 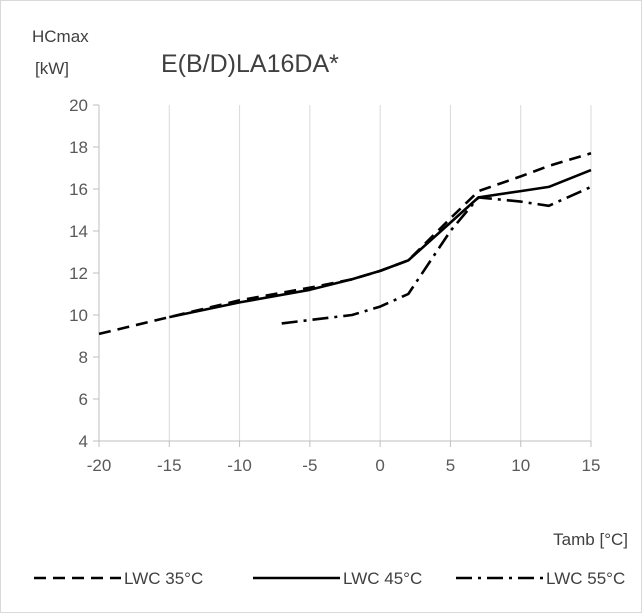 What do you see at coordinates (450, 465) in the screenshot?
I see `x-tick-label-5: 5` at bounding box center [450, 465].